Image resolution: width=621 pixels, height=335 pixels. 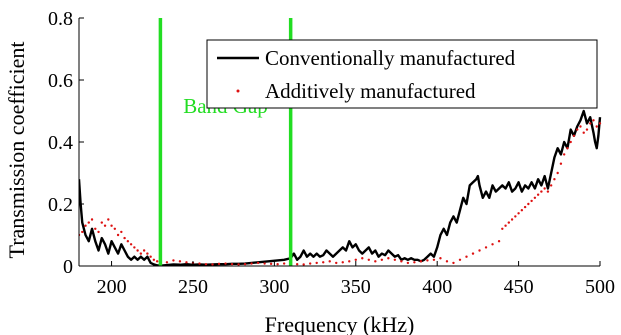 I want to click on y-tick-label: 0.6, so click(x=60, y=81).